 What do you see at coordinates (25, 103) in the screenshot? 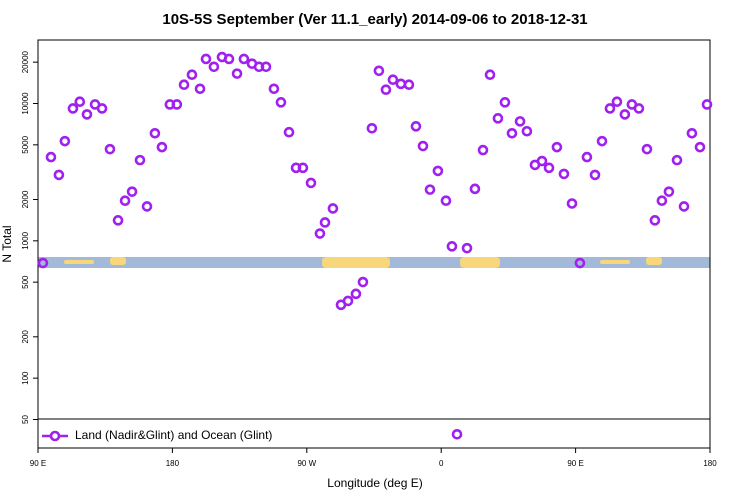
I see `y-tick-label: 10000` at bounding box center [25, 103].